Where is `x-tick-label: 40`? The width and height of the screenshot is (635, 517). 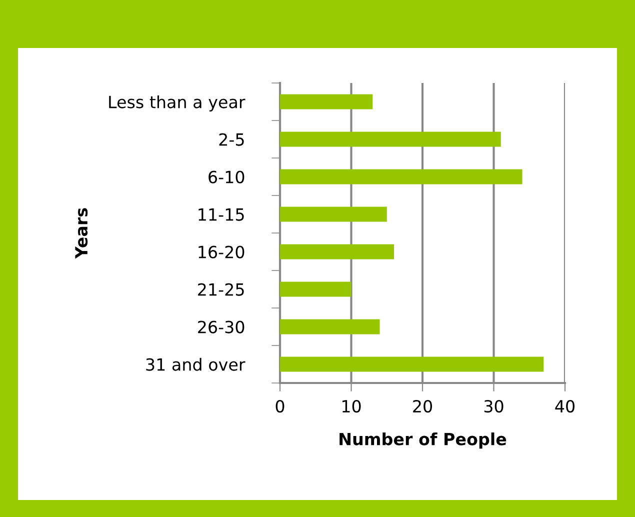 x-tick-label: 40 is located at coordinates (564, 406).